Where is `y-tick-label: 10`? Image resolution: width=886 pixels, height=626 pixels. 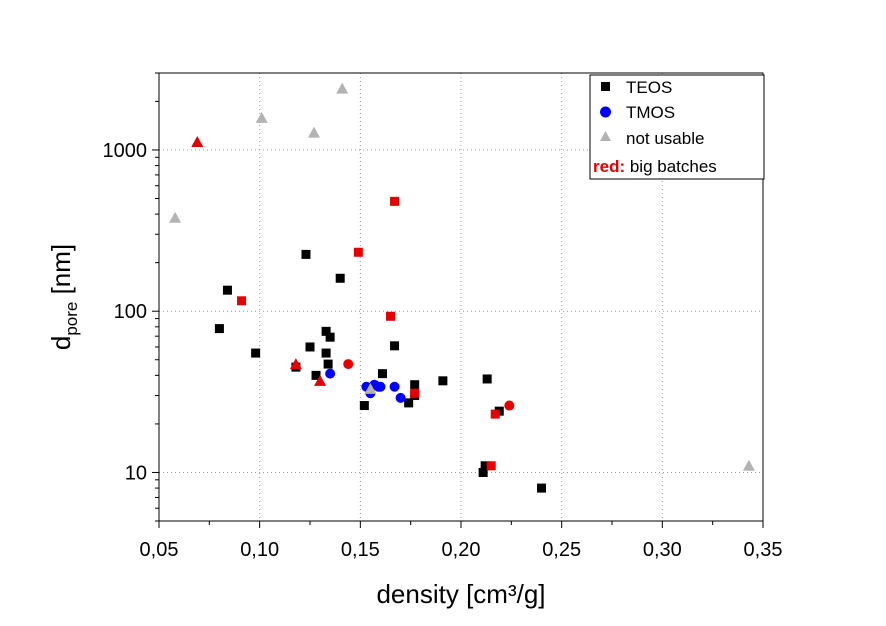 y-tick-label: 10 is located at coordinates (136, 473).